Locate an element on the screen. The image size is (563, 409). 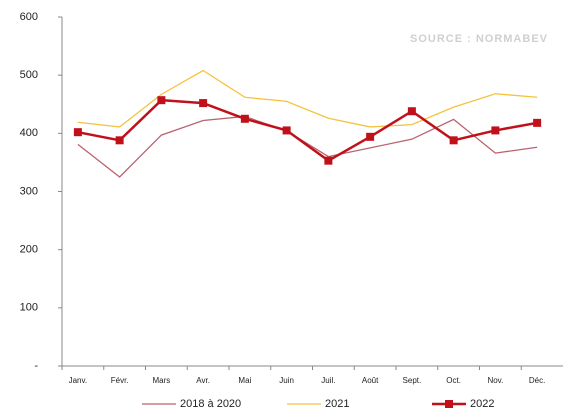
y-tick-label: 200 is located at coordinates (29, 250).